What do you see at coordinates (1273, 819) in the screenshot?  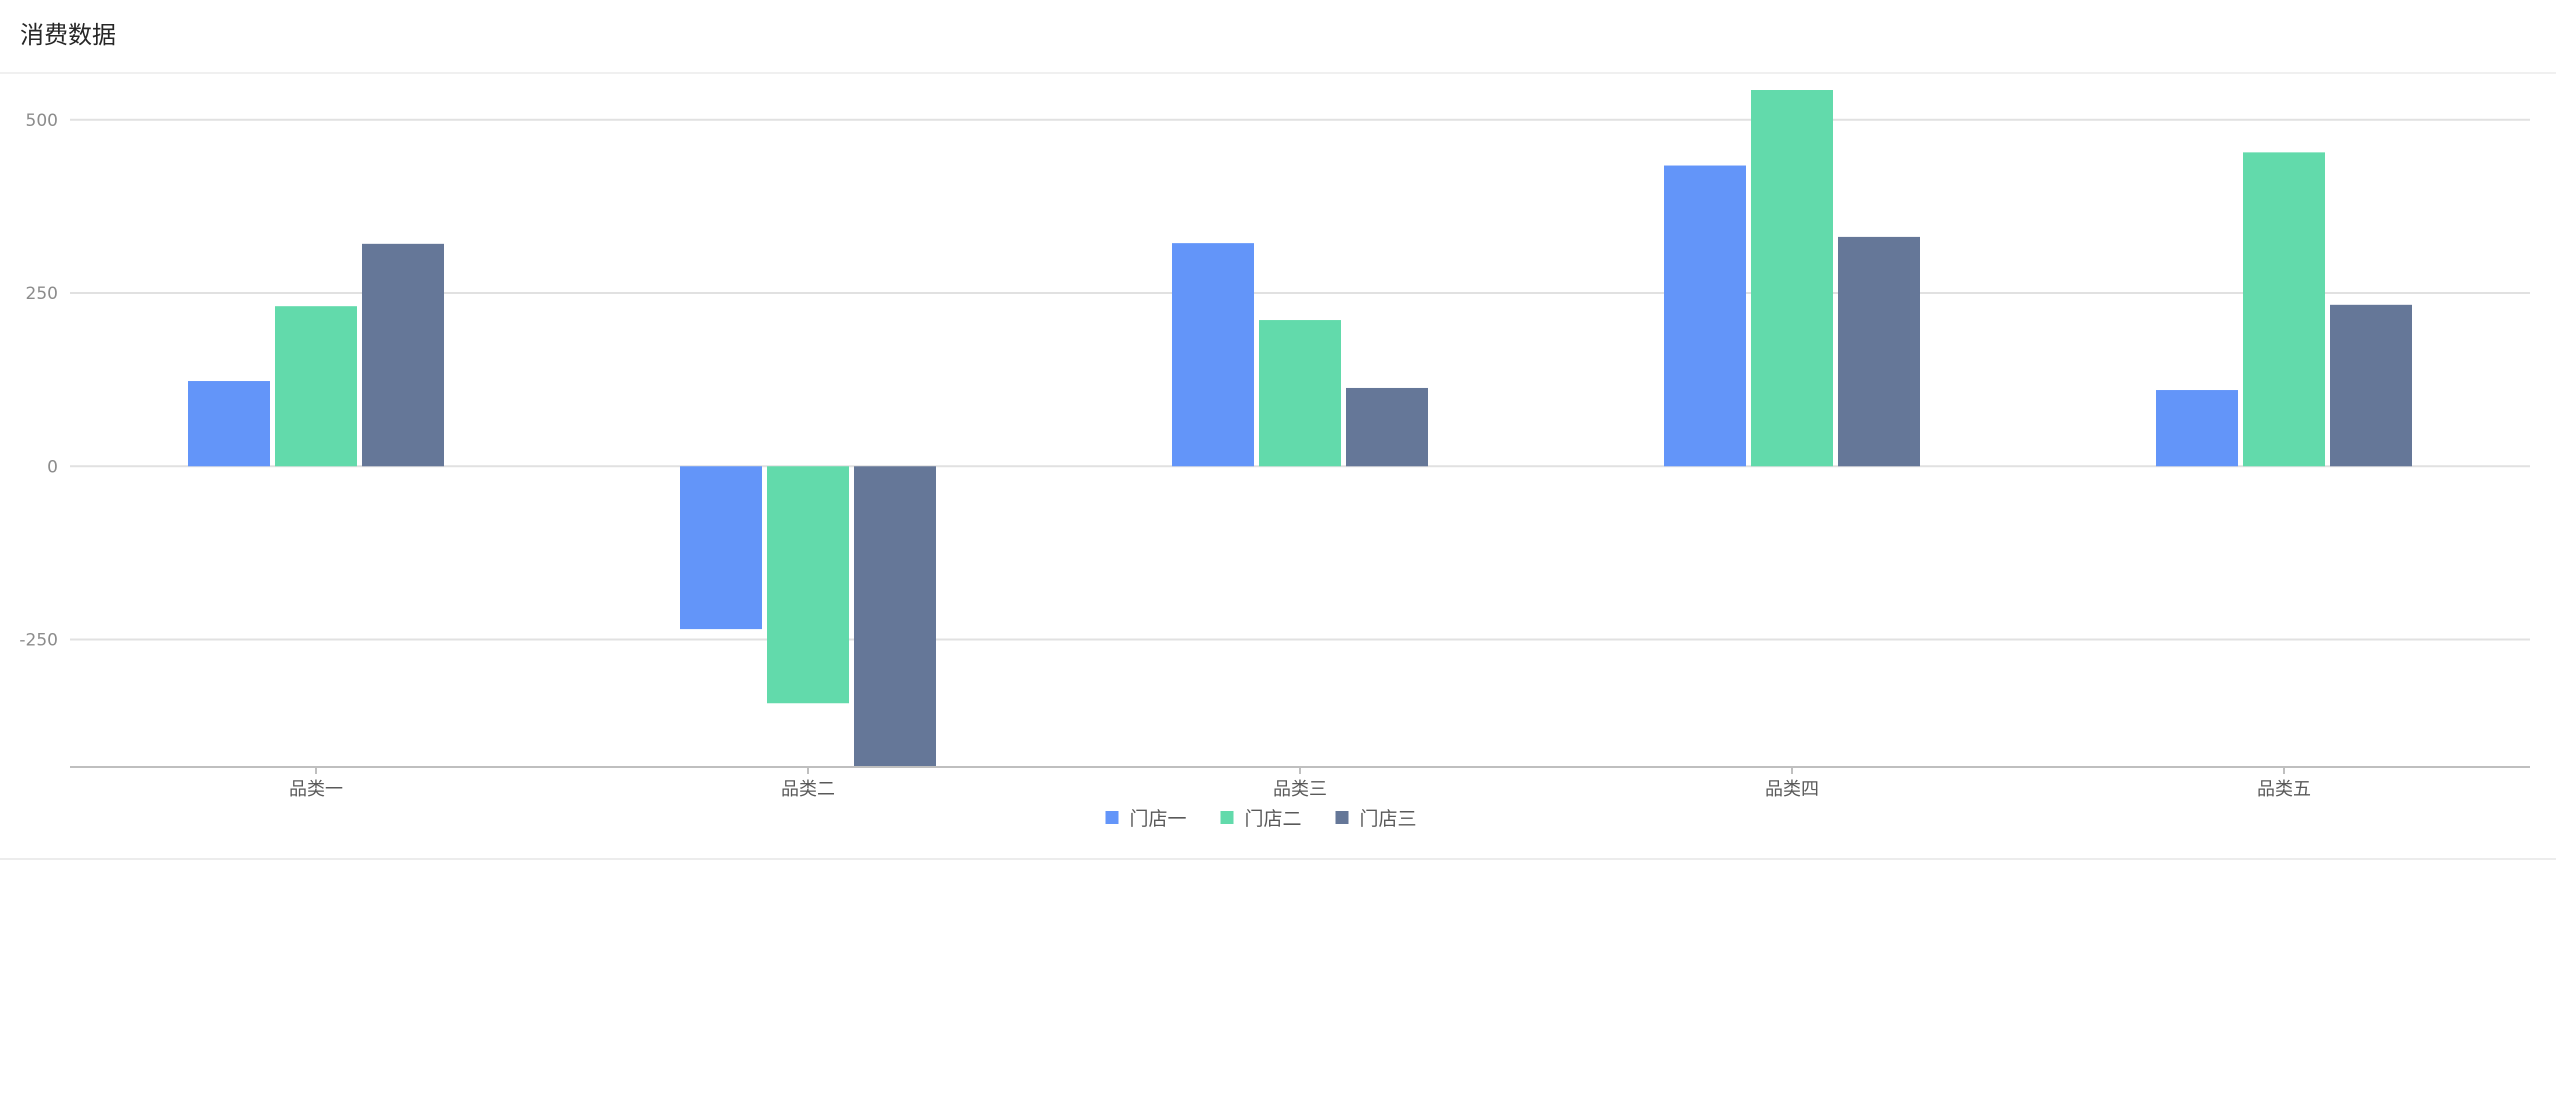 I see `legend-label: 门店二` at bounding box center [1273, 819].